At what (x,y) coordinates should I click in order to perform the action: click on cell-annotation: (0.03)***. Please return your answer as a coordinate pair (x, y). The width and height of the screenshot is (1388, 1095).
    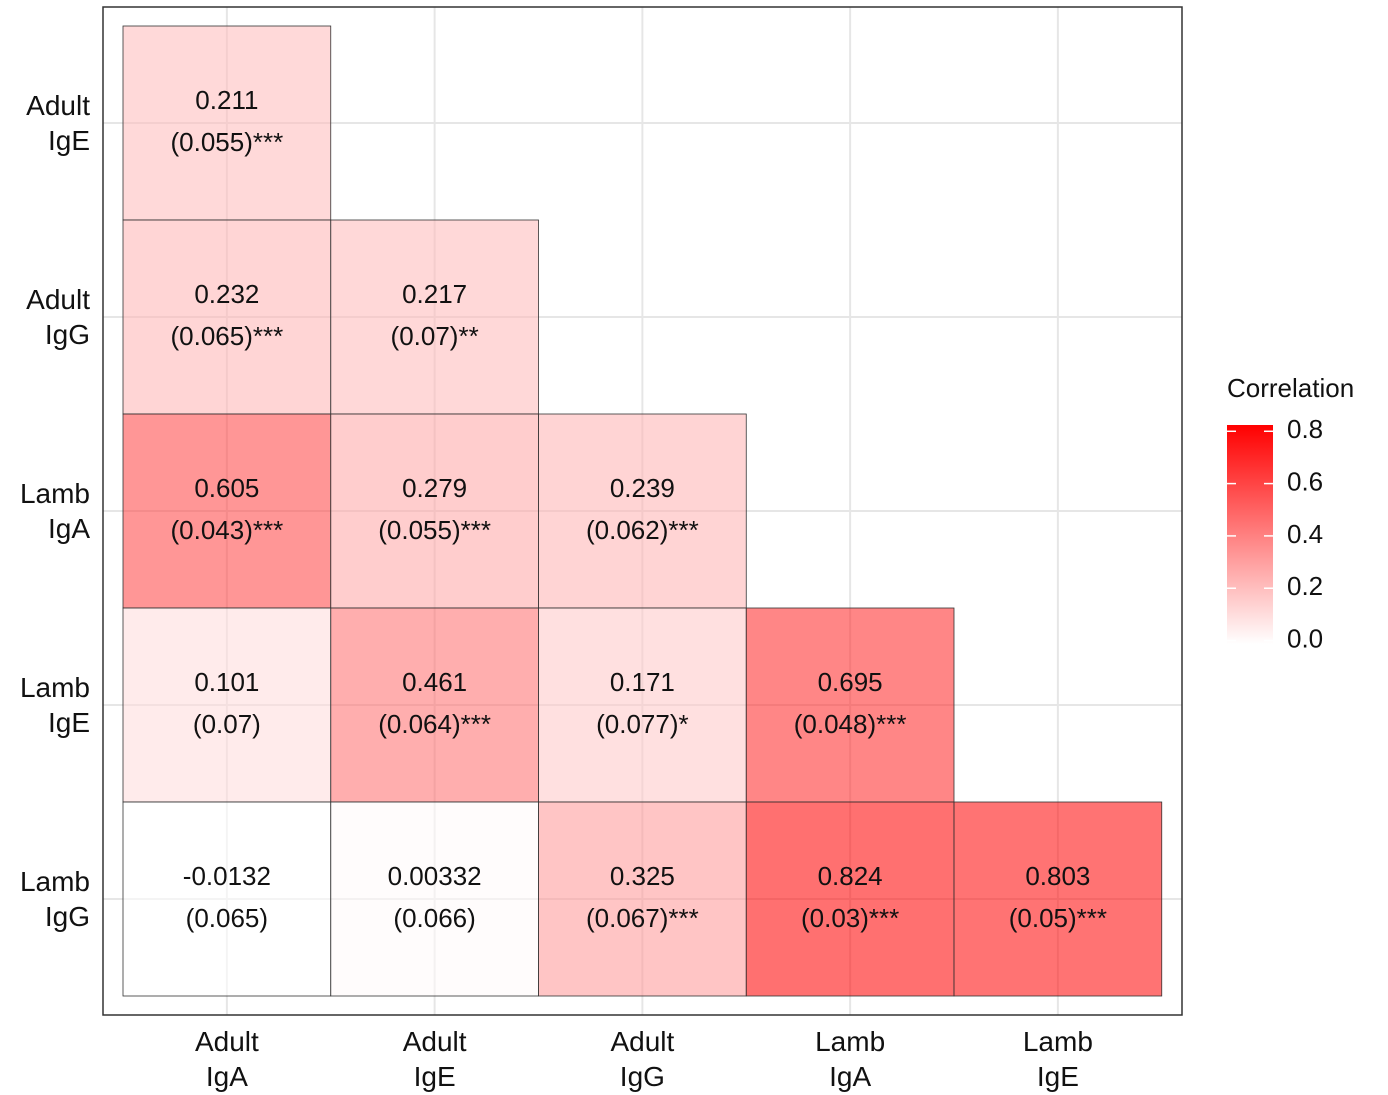
    Looking at the image, I should click on (850, 918).